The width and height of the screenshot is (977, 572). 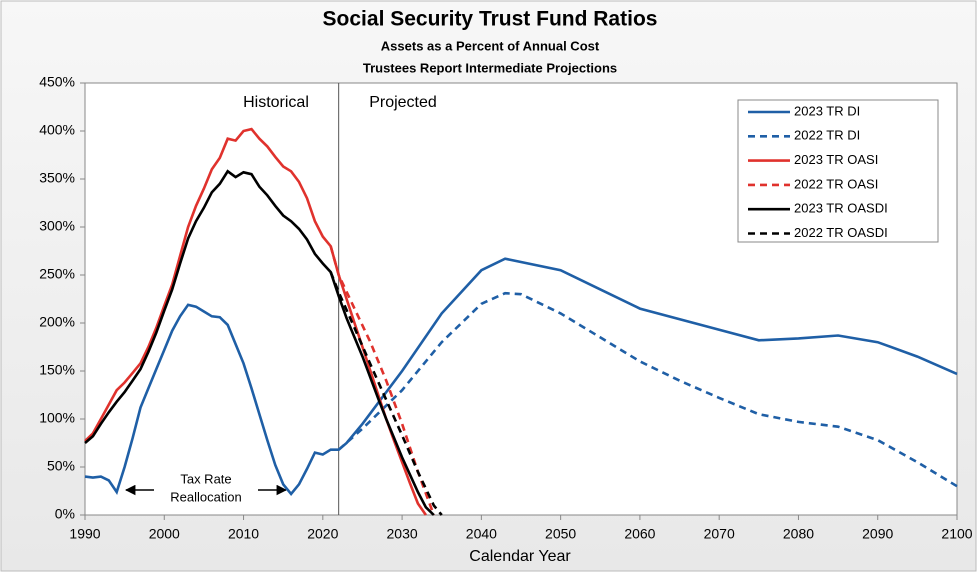 I want to click on chart-title: Social Security Trust Fund Ratios, so click(x=490, y=19).